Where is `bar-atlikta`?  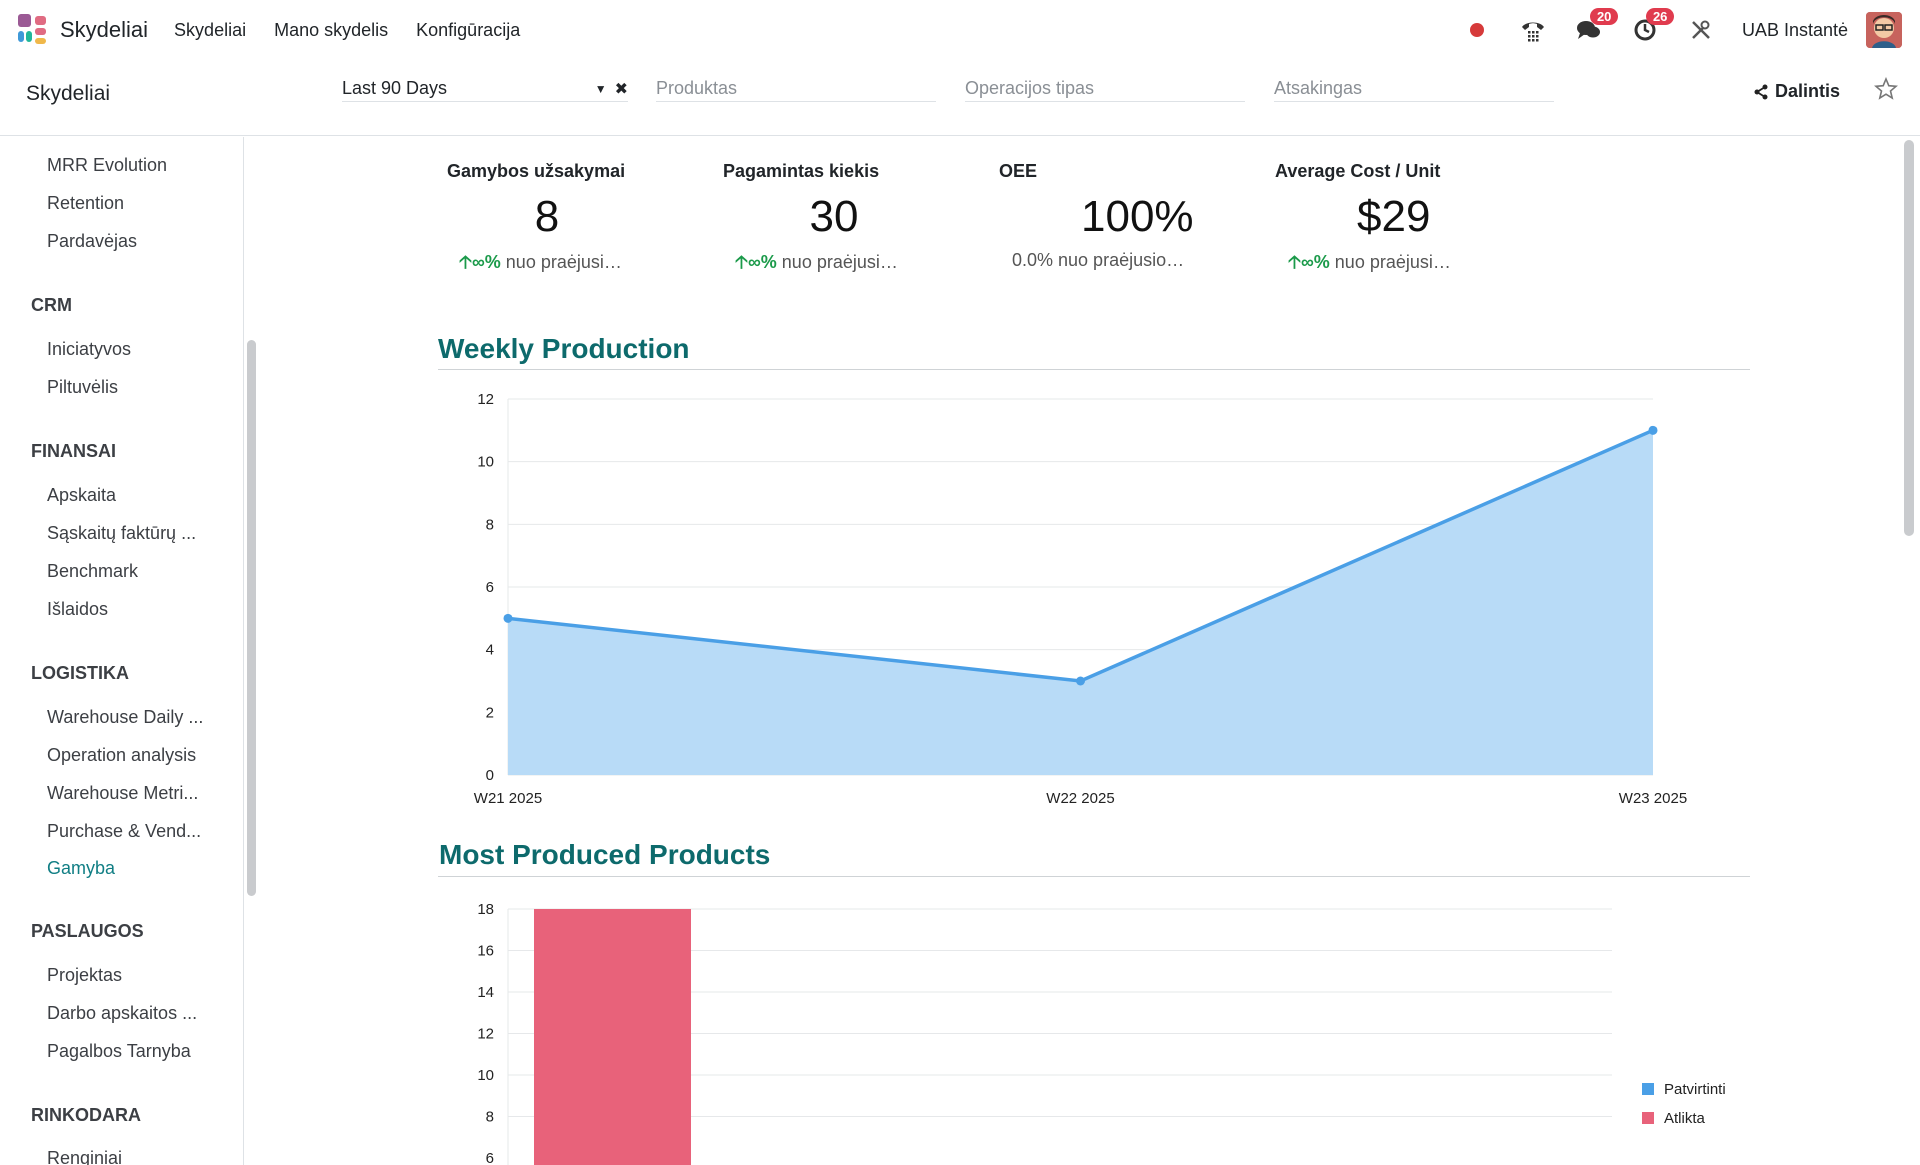 bar-atlikta is located at coordinates (612, 1037).